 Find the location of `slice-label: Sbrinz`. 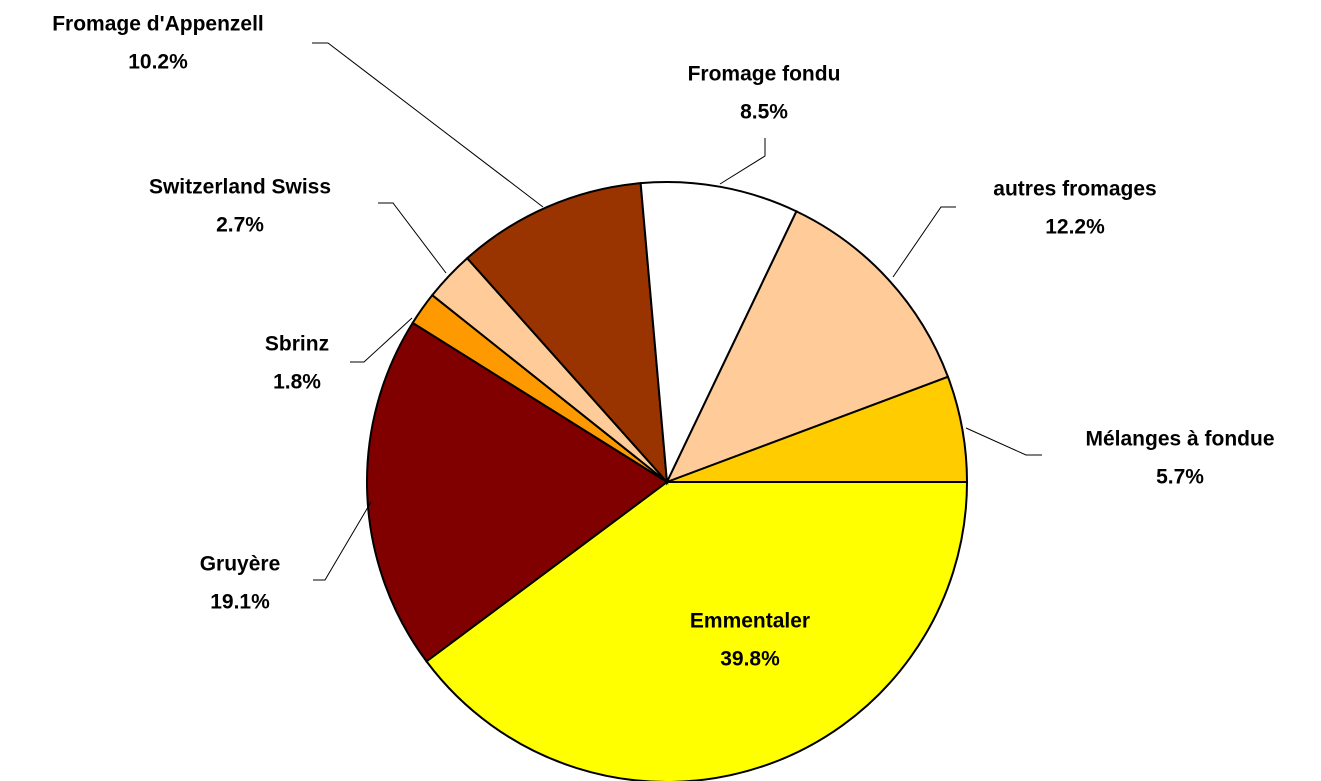

slice-label: Sbrinz is located at coordinates (297, 344).